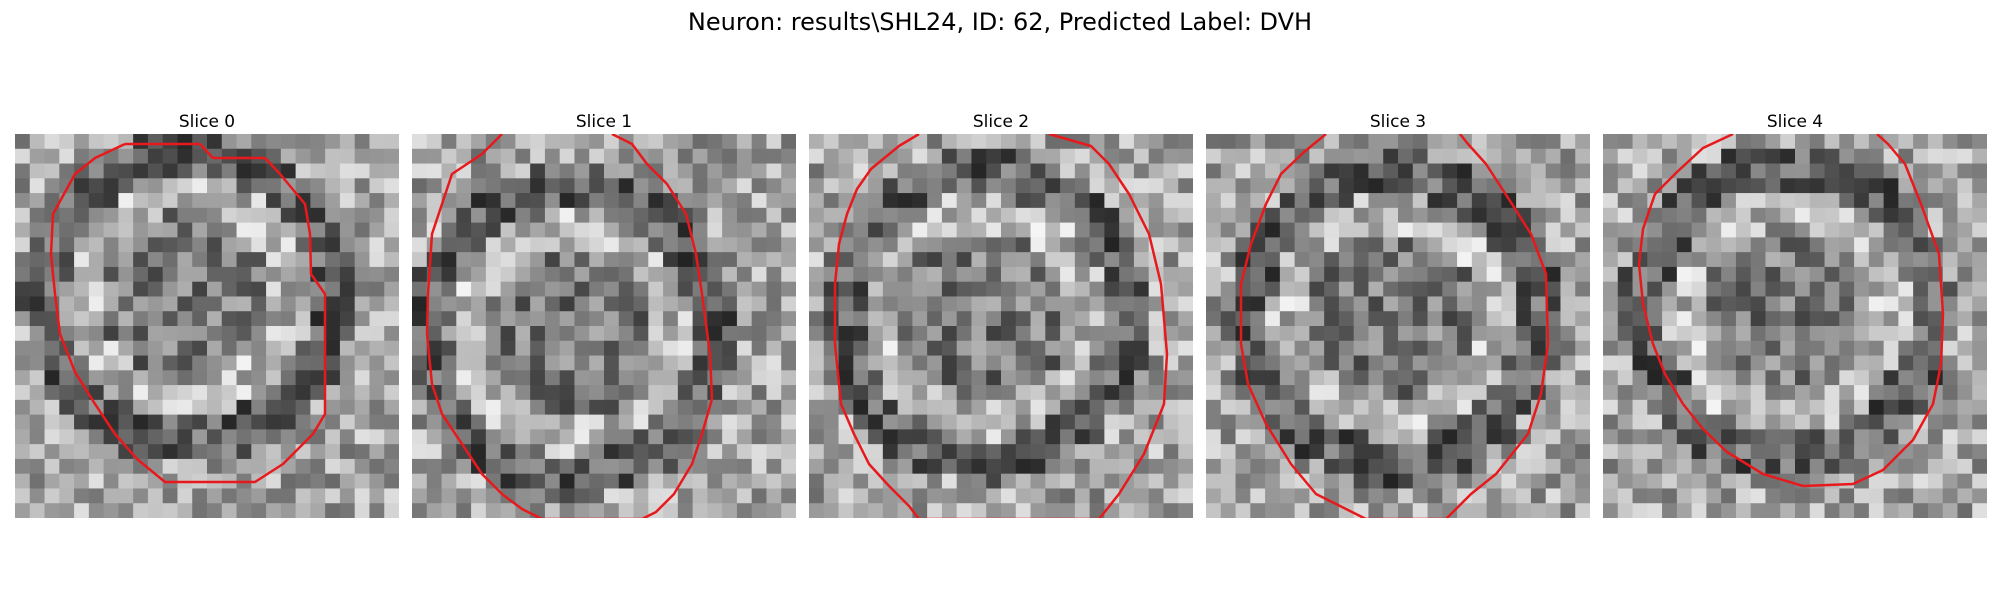 The image size is (2000, 600). Describe the element at coordinates (604, 122) in the screenshot. I see `slice-title: Slice 1` at that location.